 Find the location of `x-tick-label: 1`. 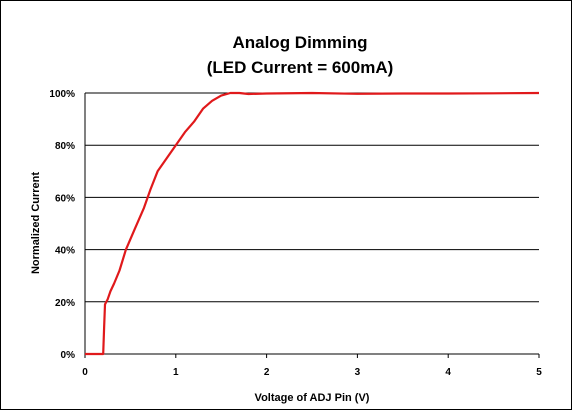

x-tick-label: 1 is located at coordinates (176, 372).